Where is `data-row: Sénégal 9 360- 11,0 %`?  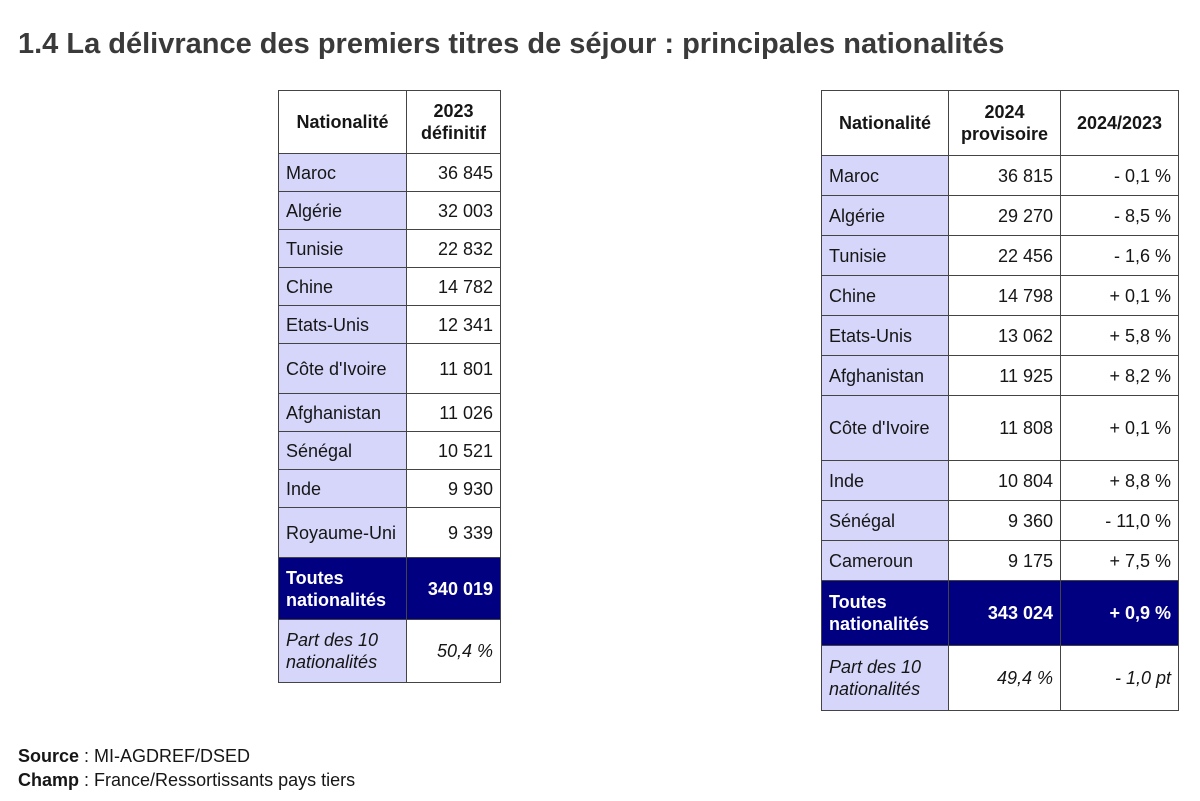
data-row: Sénégal 9 360- 11,0 % is located at coordinates (1000, 520).